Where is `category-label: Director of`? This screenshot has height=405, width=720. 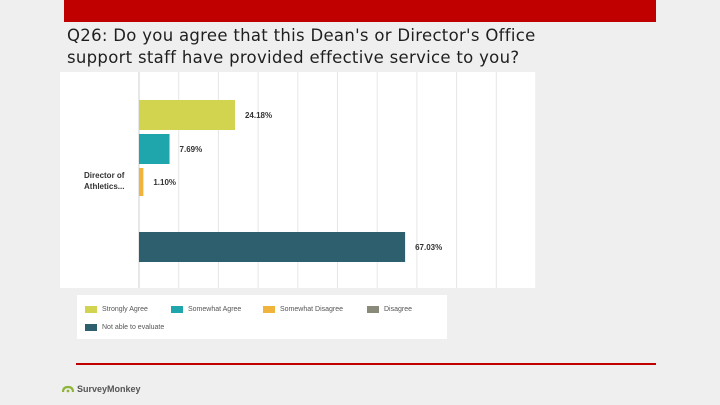
category-label: Director of is located at coordinates (104, 175).